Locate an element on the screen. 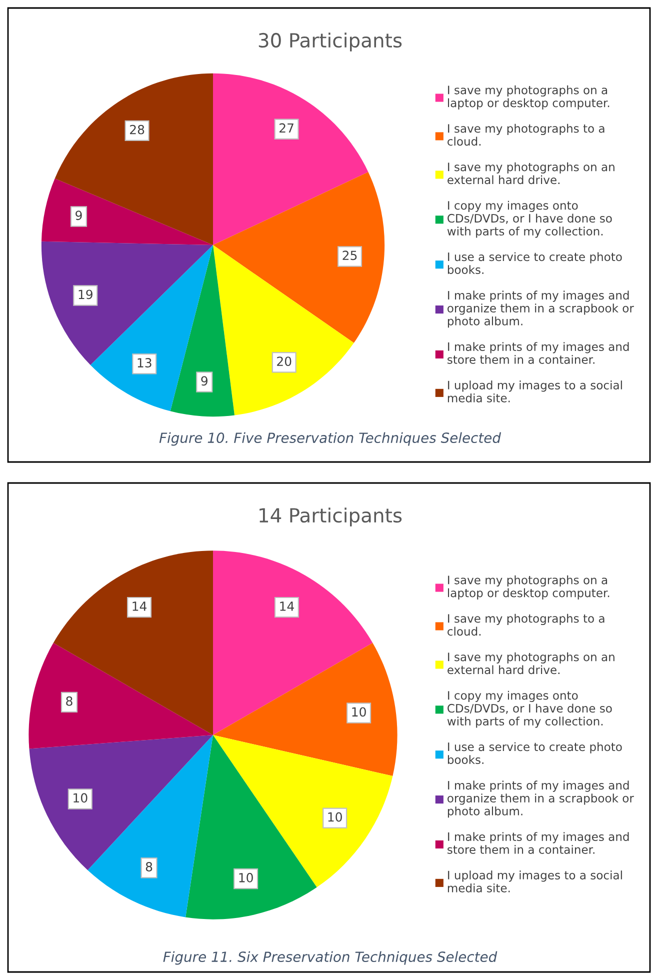  chart-title: 30 Participants is located at coordinates (330, 42).